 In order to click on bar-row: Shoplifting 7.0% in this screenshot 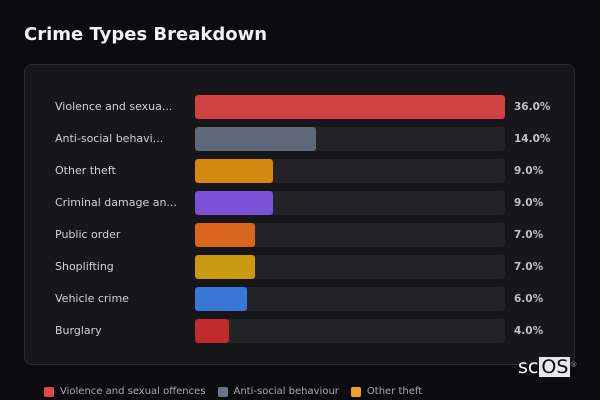, I will do `click(299, 267)`.